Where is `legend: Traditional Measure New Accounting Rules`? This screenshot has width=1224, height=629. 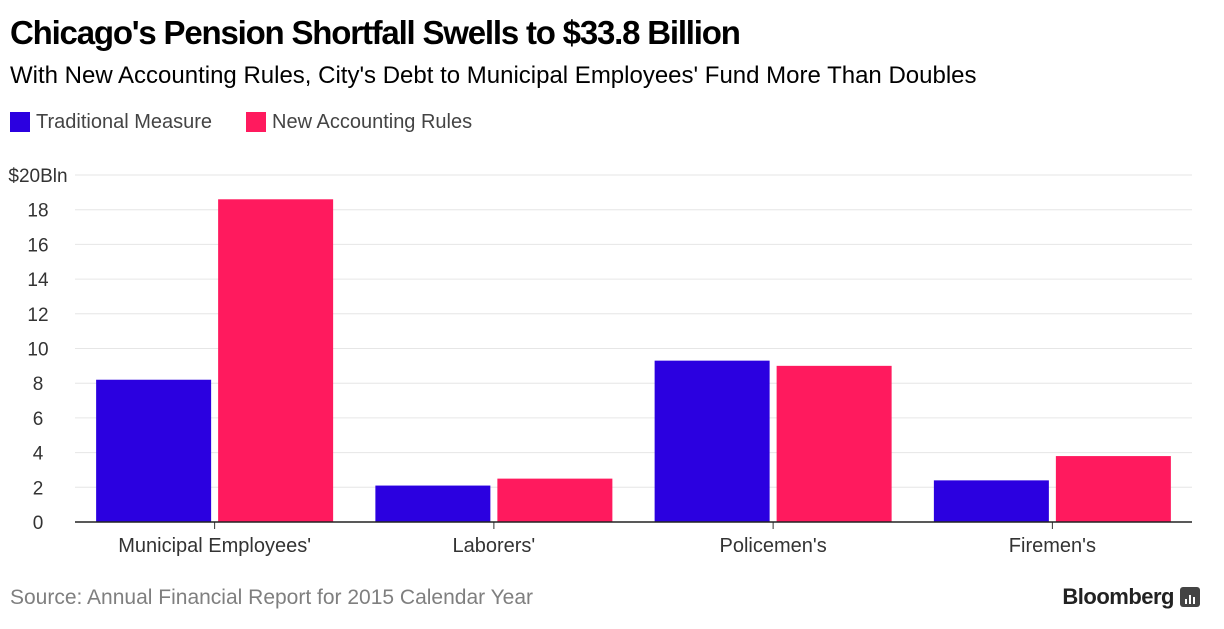
legend: Traditional Measure New Accounting Rules is located at coordinates (258, 122).